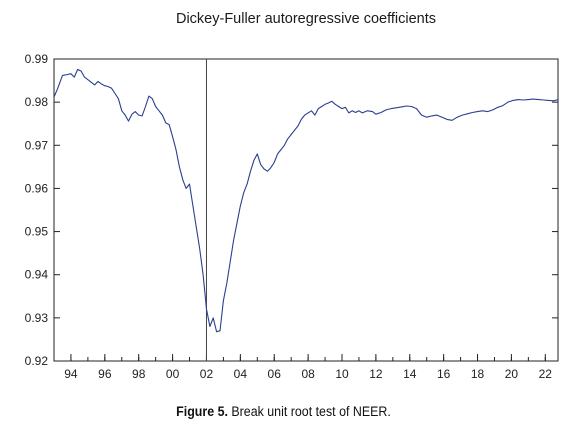  I want to click on y-tick-label: 0.92, so click(37, 361).